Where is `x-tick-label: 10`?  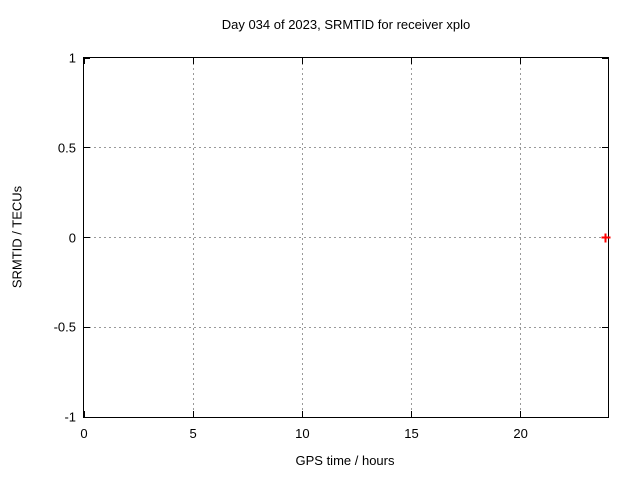
x-tick-label: 10 is located at coordinates (302, 433).